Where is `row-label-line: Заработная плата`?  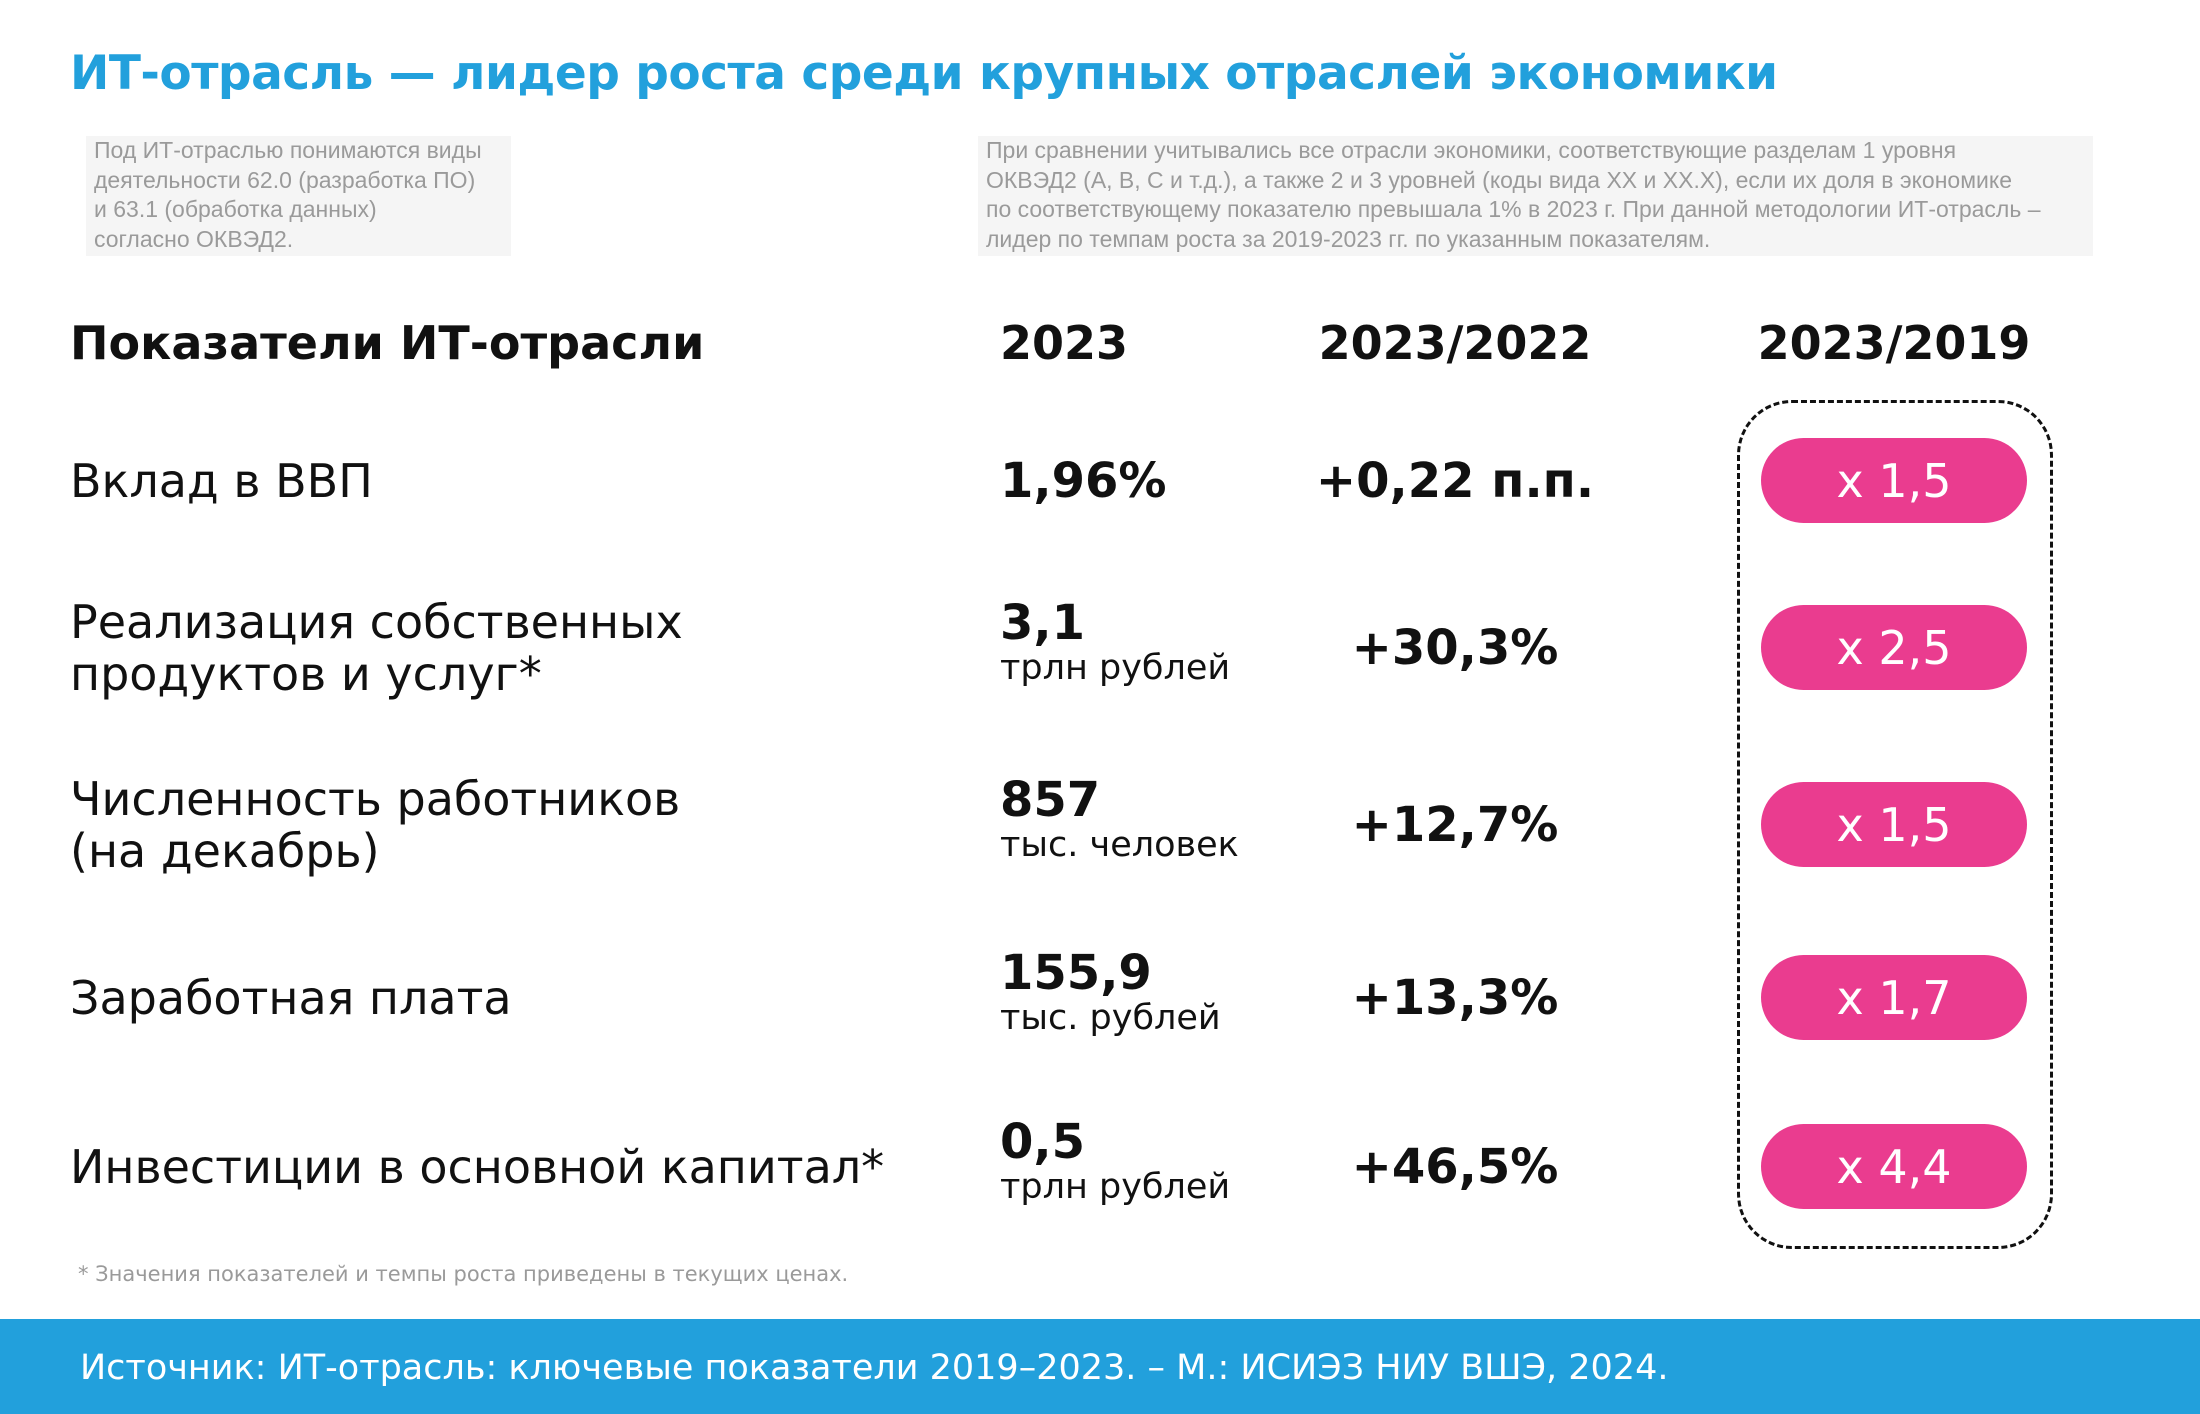
row-label-line: Заработная плата is located at coordinates (291, 998).